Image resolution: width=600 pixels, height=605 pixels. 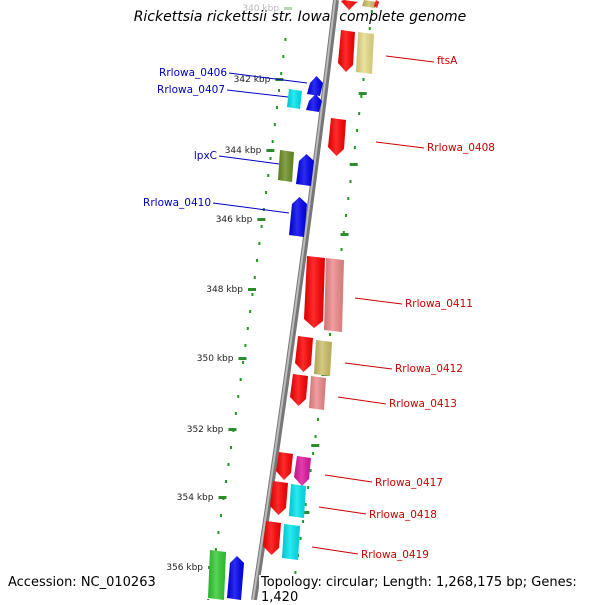 What do you see at coordinates (409, 483) in the screenshot?
I see `label-rrlowa-0417: Rrlowa_0417` at bounding box center [409, 483].